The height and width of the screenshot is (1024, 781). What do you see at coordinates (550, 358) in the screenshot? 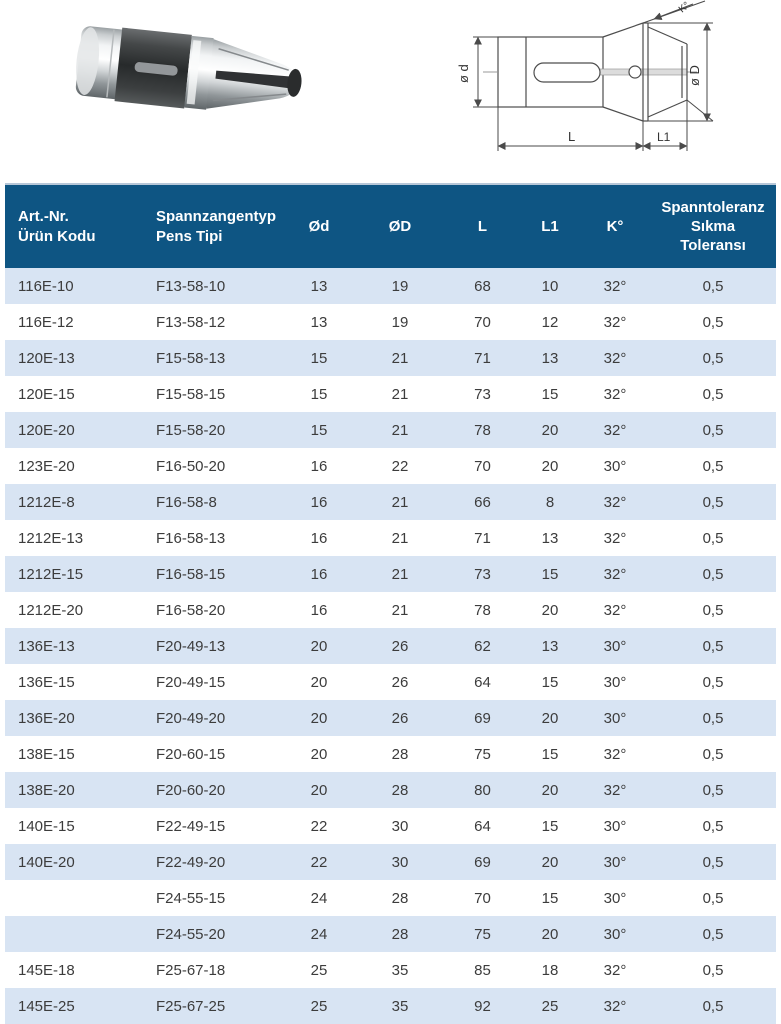
I see `cell-l1: 13` at bounding box center [550, 358].